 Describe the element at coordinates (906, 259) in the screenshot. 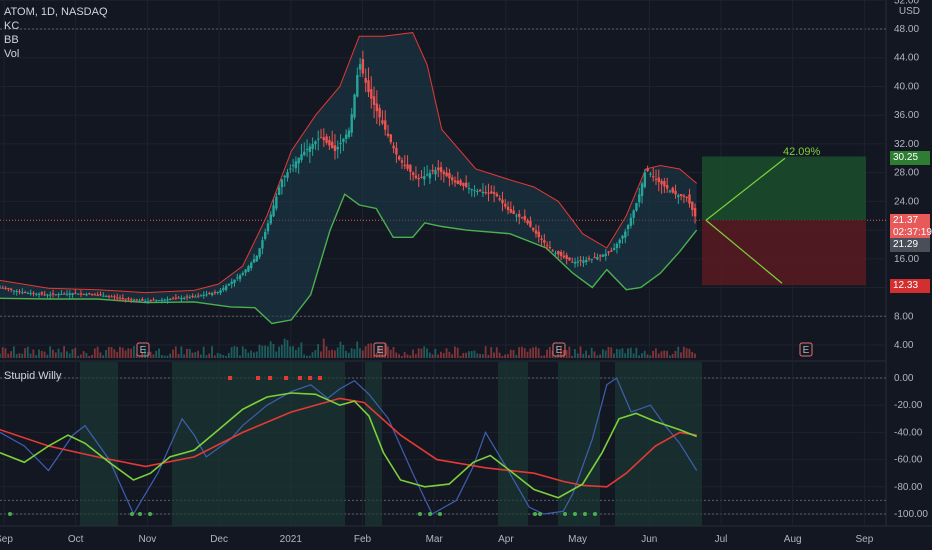

I see `price-tick-label: 16.00` at that location.